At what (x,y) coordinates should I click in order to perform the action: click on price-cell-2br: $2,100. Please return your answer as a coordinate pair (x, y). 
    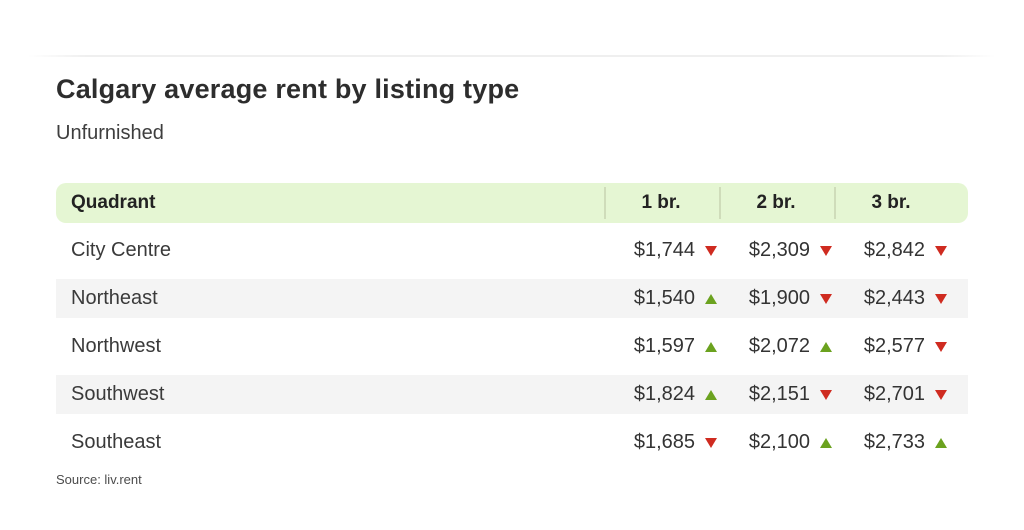
    Looking at the image, I should click on (777, 442).